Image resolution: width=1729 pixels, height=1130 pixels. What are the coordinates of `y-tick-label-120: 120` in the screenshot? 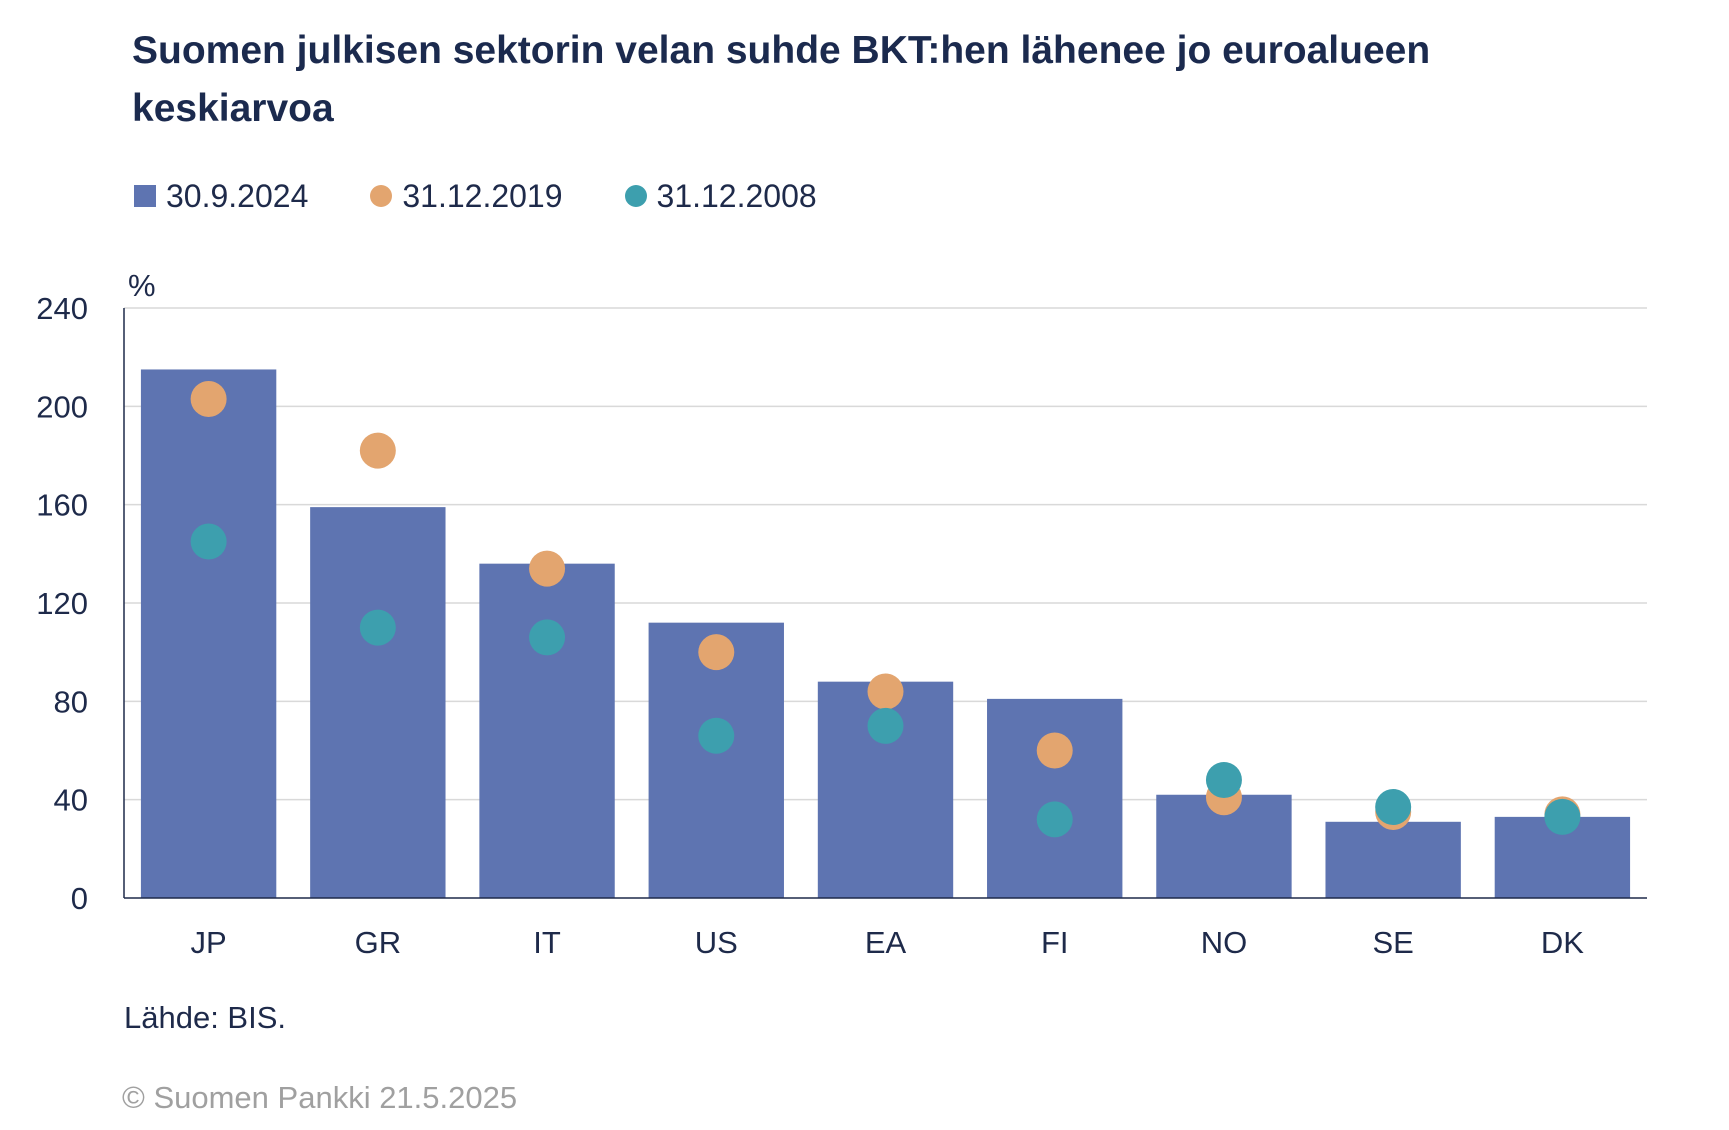 It's located at (62, 603).